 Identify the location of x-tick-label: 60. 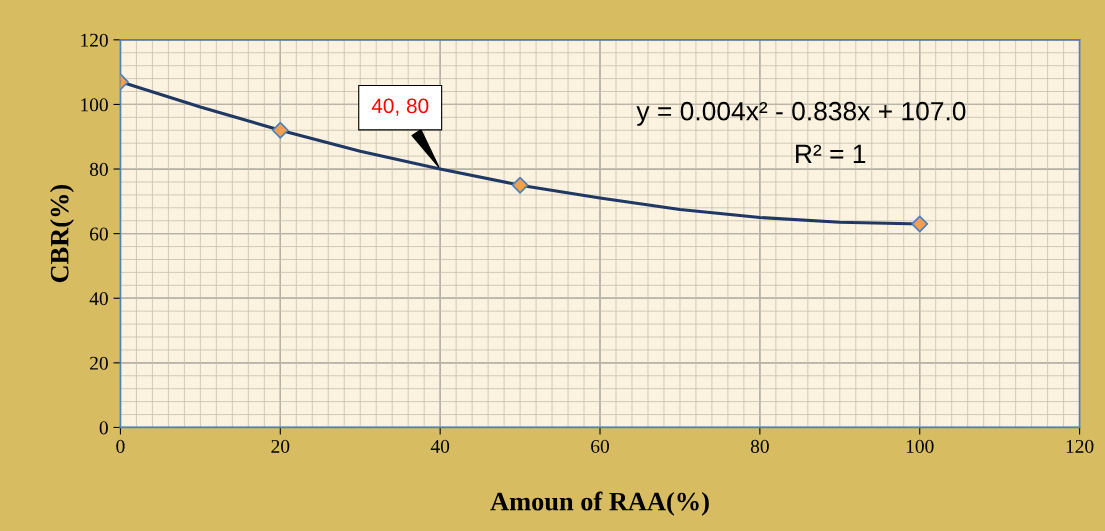
(600, 446).